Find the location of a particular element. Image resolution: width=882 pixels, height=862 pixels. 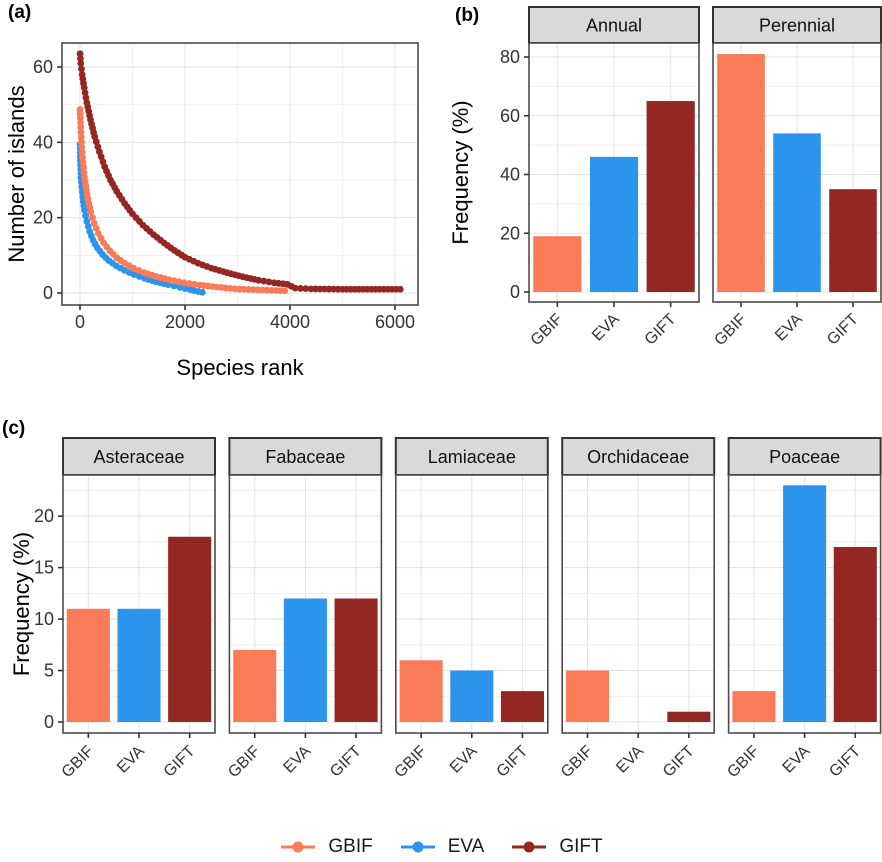

bar-gbif-lamiaceae is located at coordinates (421, 691).